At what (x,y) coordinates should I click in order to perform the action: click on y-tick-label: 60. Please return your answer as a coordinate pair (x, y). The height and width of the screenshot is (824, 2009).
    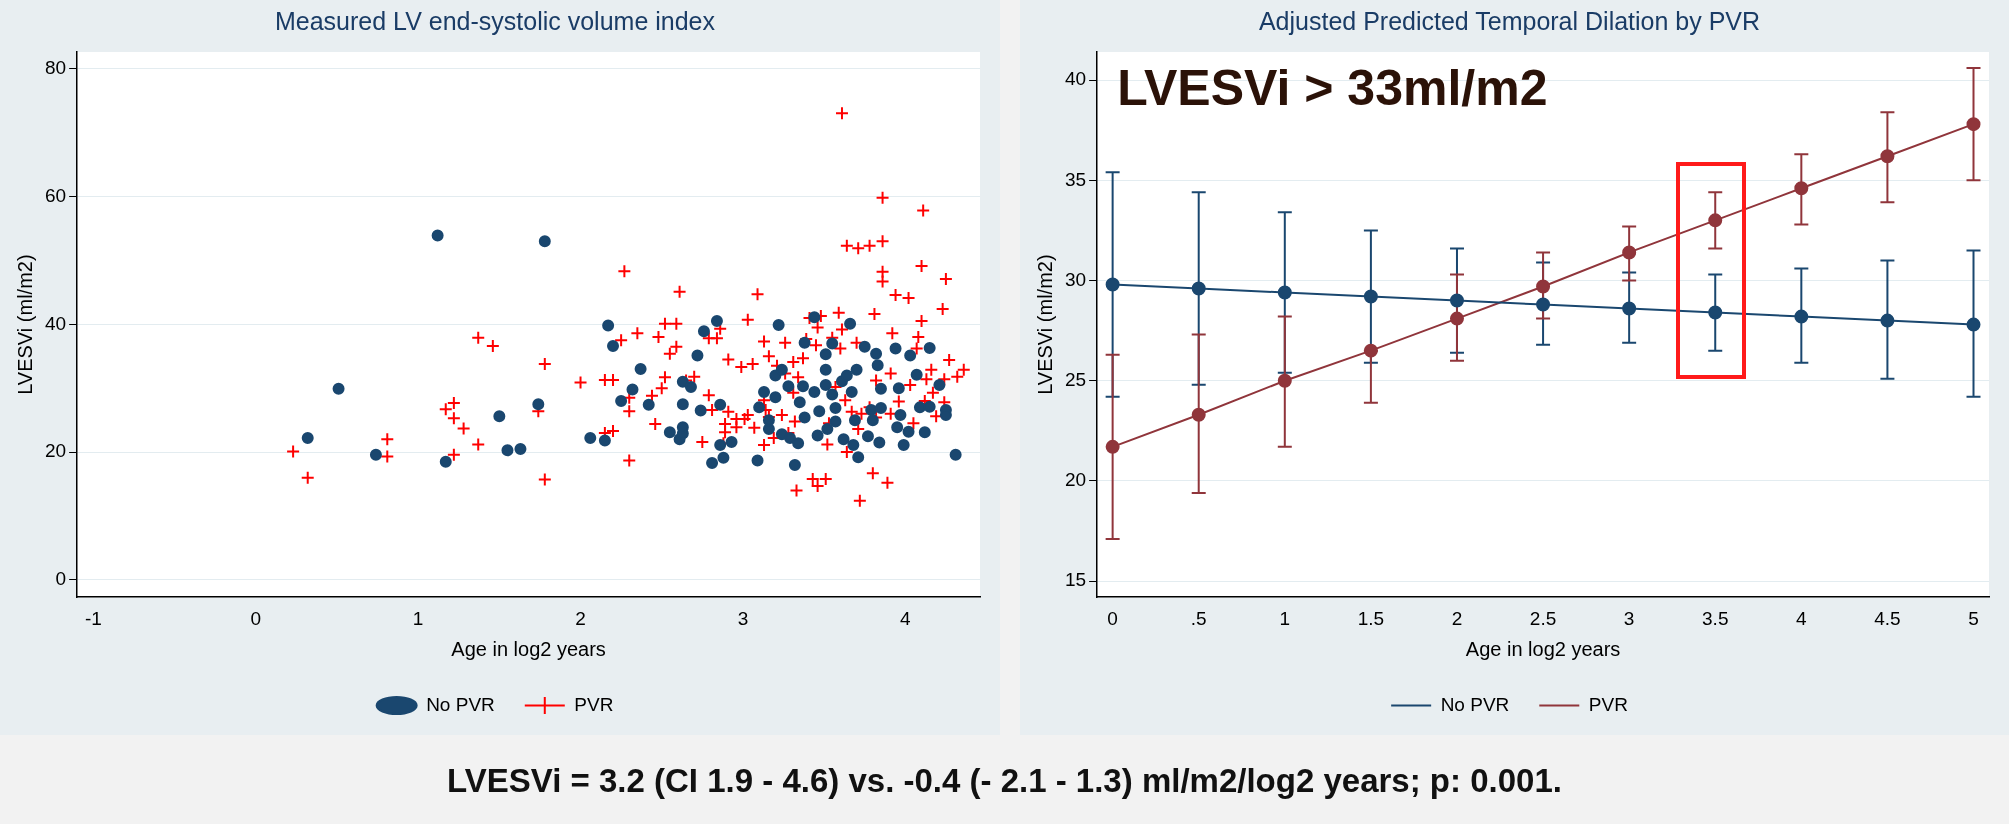
    Looking at the image, I should click on (55, 195).